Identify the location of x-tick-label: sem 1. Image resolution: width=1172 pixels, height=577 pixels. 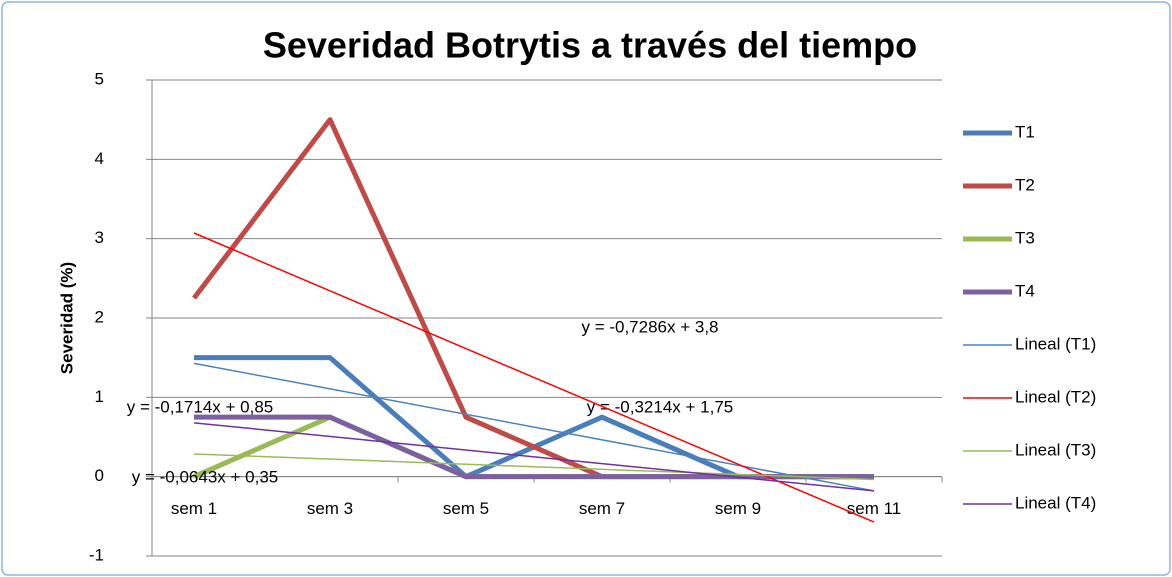
(194, 508).